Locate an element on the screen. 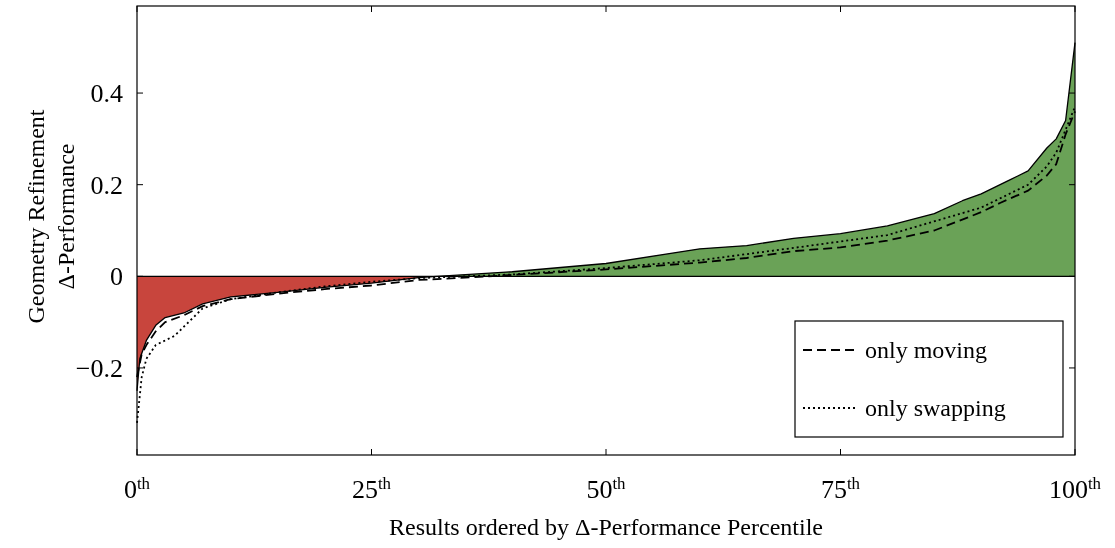  x-tick-label: 75$^{th}$ is located at coordinates (840, 488).